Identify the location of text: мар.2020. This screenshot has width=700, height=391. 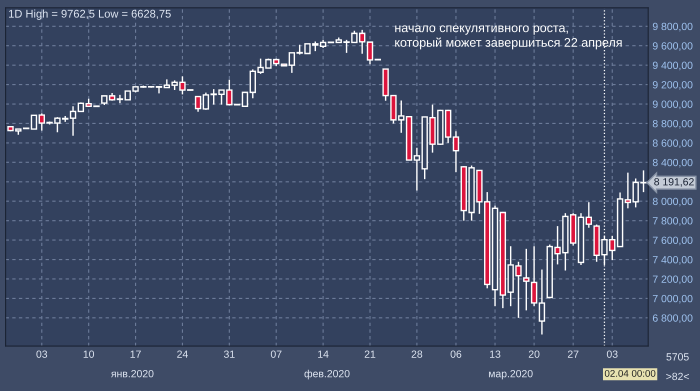
(510, 375).